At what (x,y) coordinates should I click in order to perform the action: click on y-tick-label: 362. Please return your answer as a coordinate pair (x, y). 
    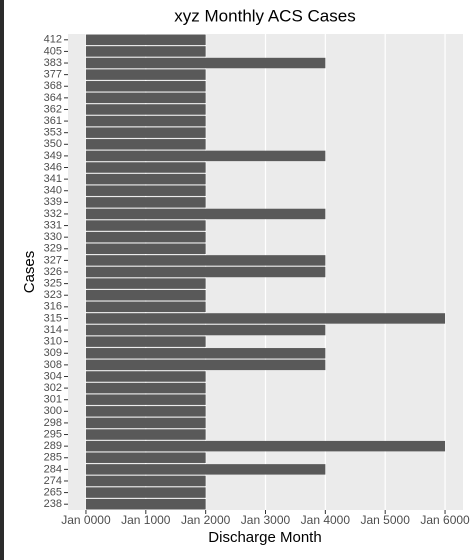
    Looking at the image, I should click on (53, 109).